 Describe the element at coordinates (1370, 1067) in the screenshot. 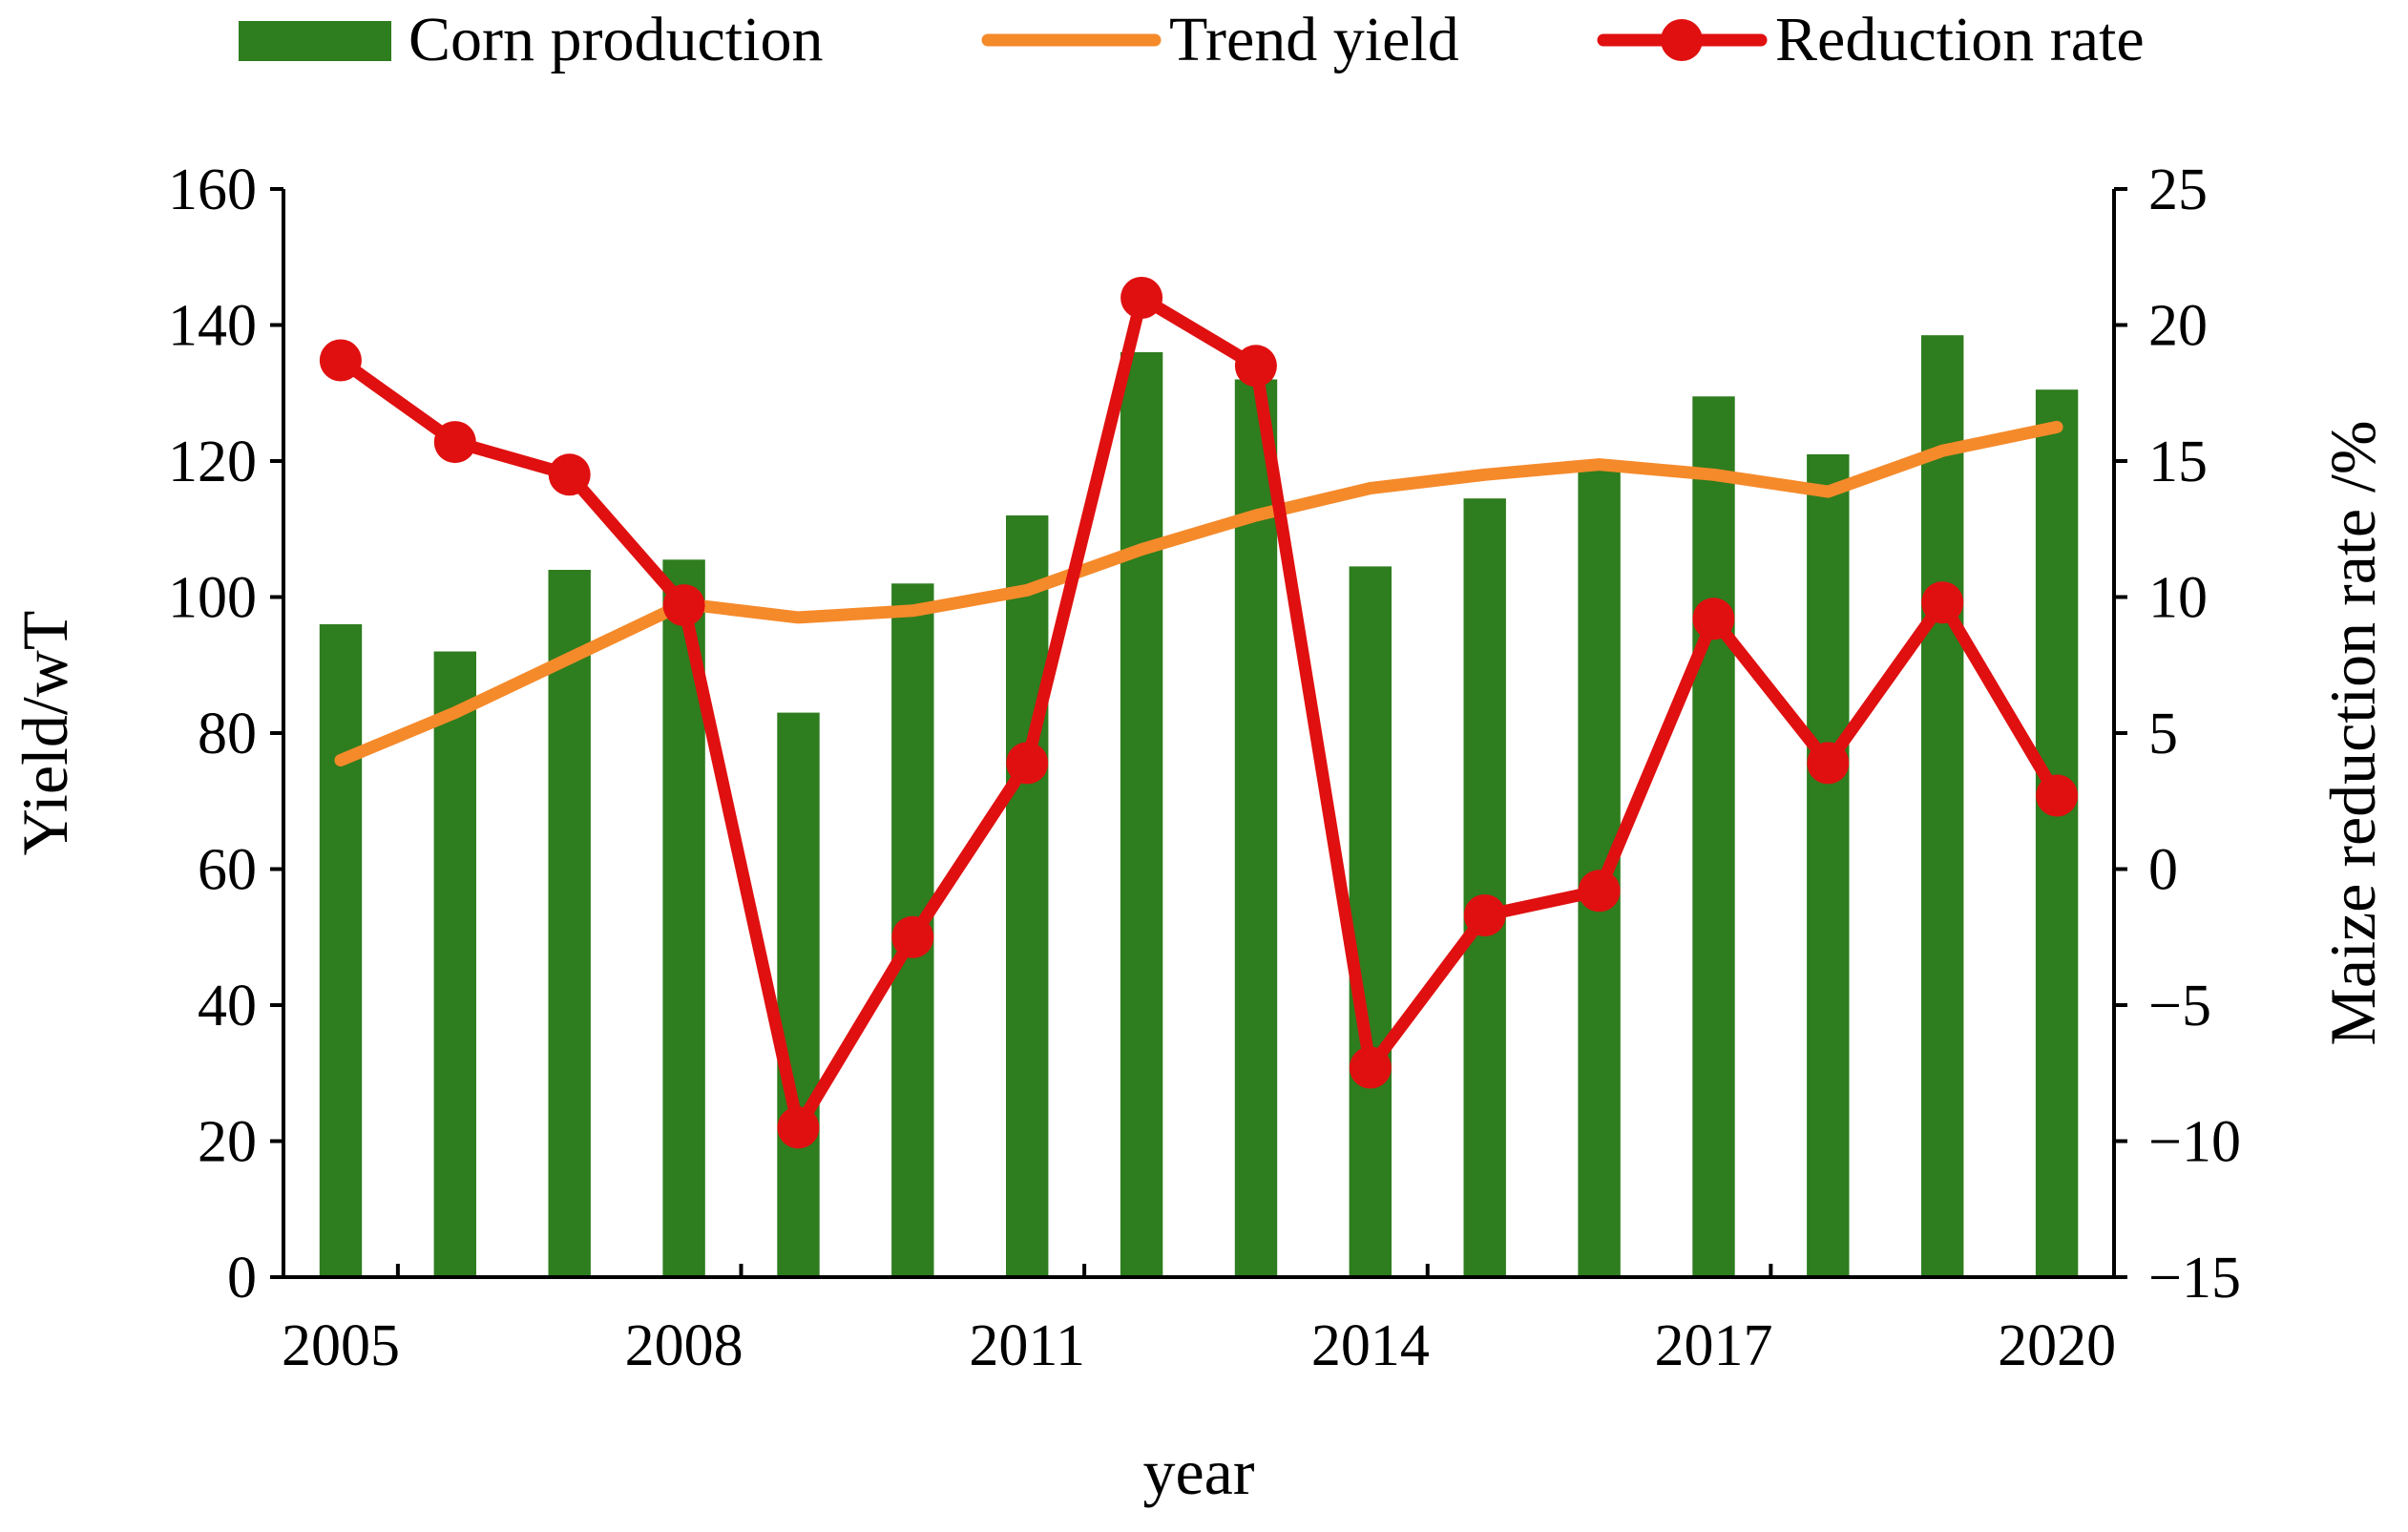

I see `reduction-rate-point-2014` at that location.